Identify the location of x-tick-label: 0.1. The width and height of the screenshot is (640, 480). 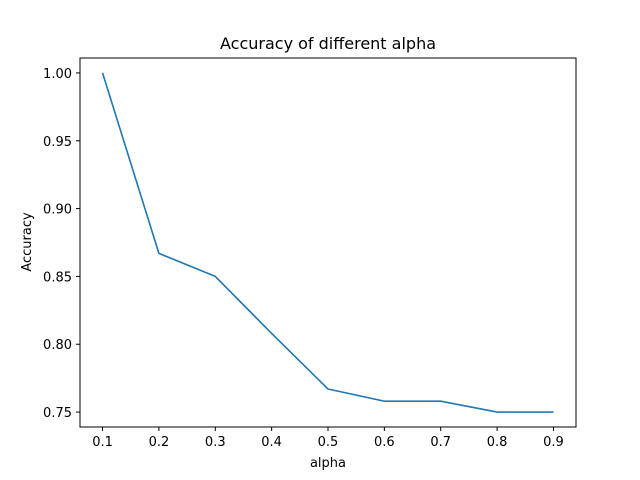
(102, 442).